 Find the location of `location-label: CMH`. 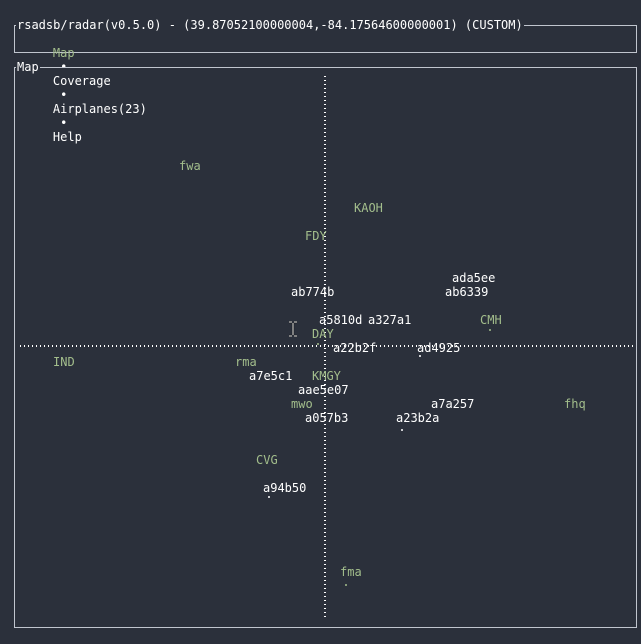

location-label: CMH is located at coordinates (491, 320).